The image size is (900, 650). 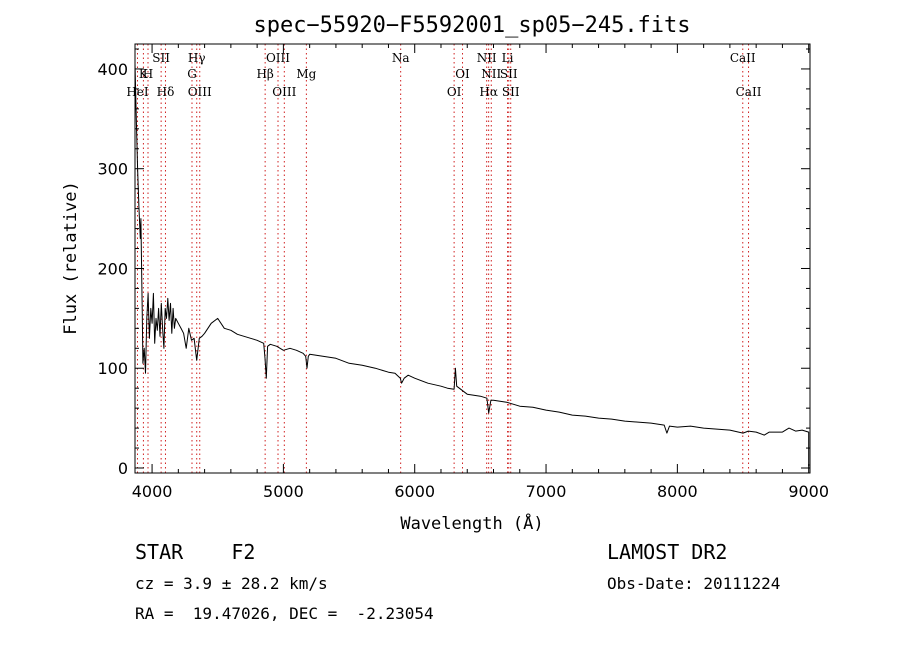 What do you see at coordinates (694, 583) in the screenshot?
I see `observation-date: Obs-Date: 20111224` at bounding box center [694, 583].